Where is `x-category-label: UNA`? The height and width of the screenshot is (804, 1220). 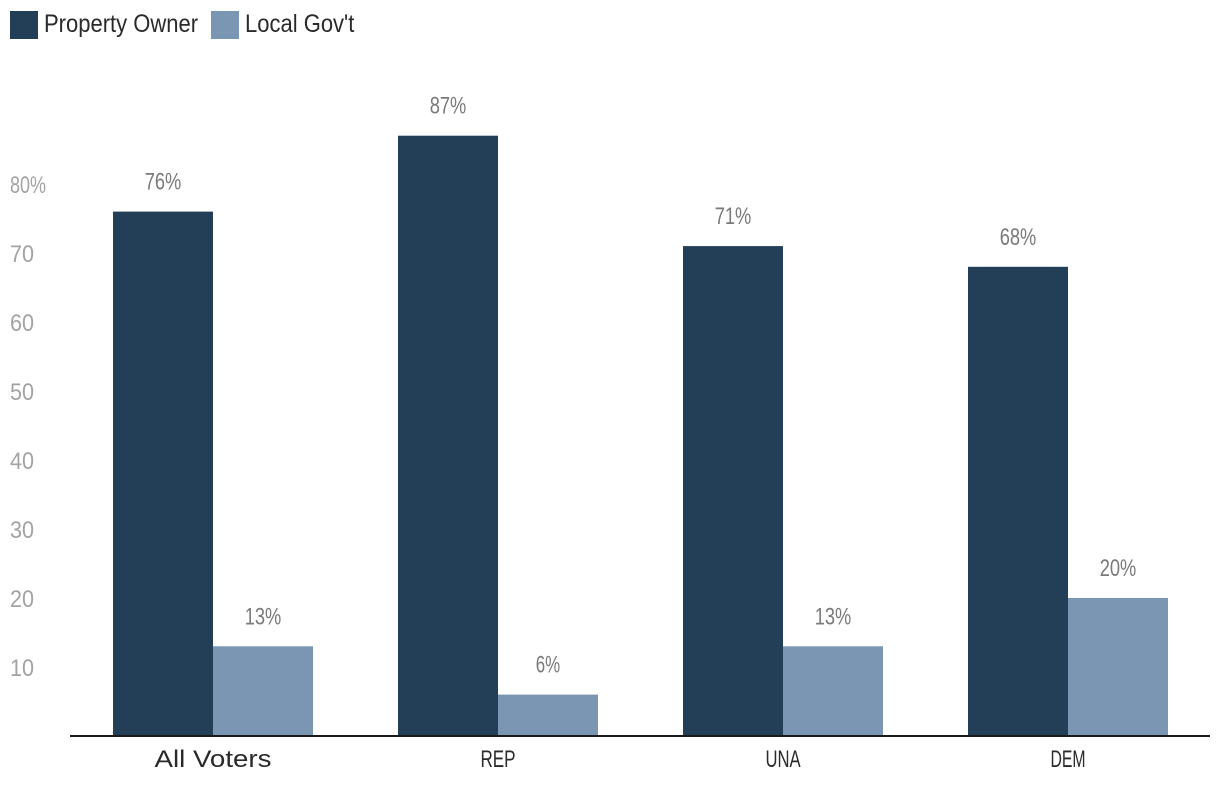 x-category-label: UNA is located at coordinates (782, 759).